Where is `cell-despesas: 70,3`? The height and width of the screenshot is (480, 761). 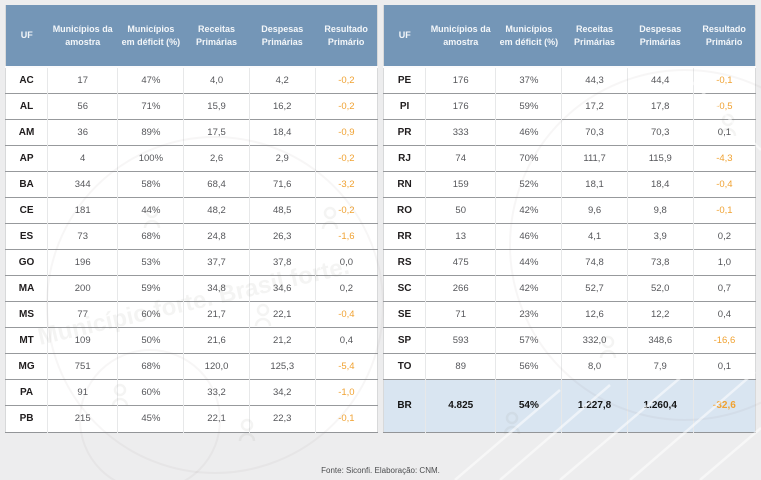
cell-despesas: 70,3 is located at coordinates (660, 131).